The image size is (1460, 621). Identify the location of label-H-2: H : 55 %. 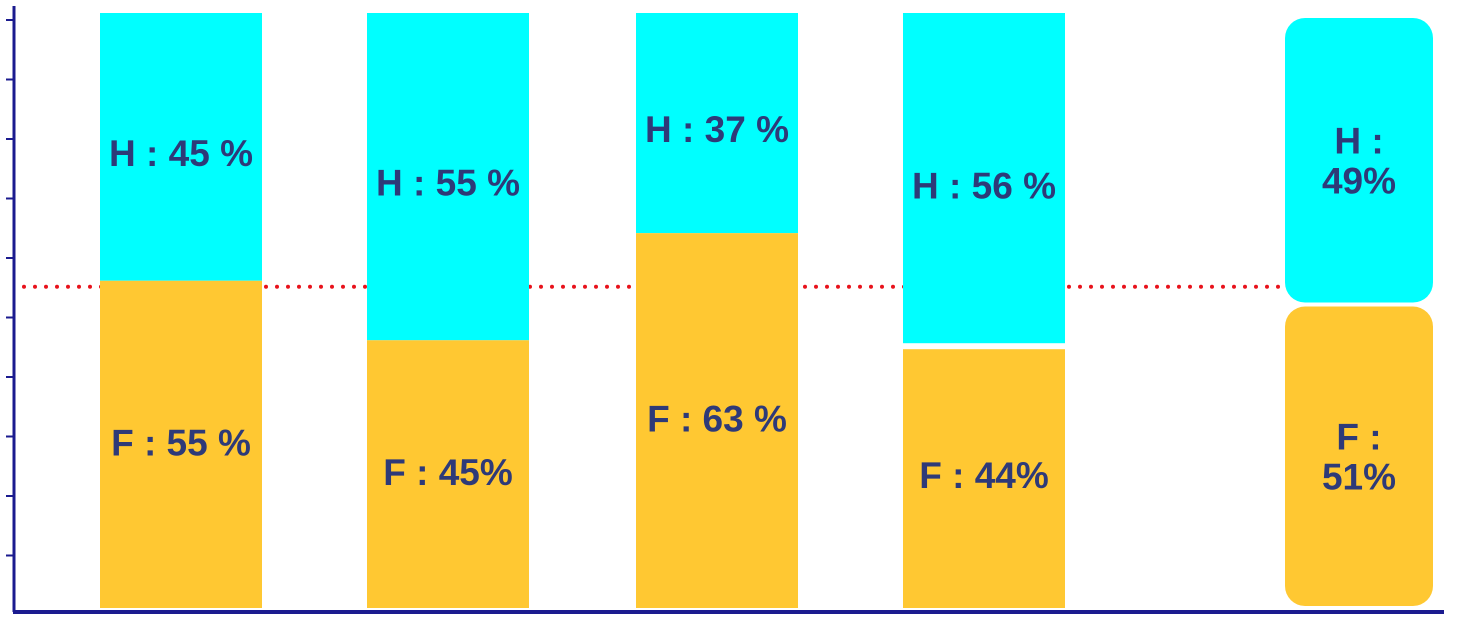
(448, 182).